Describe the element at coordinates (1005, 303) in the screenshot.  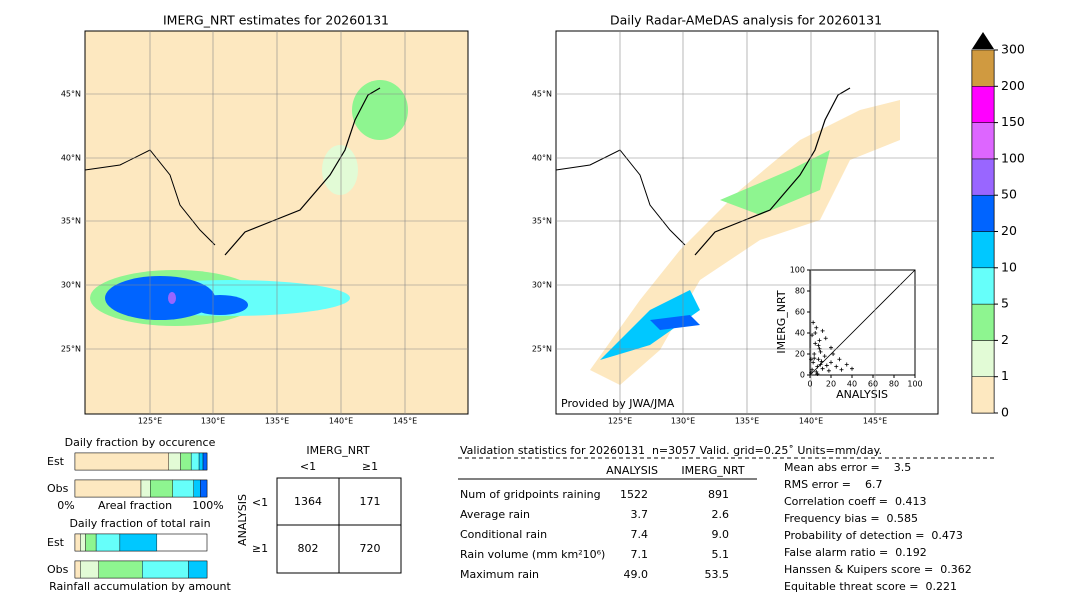
I see `colorbar-tick-label: 5` at that location.